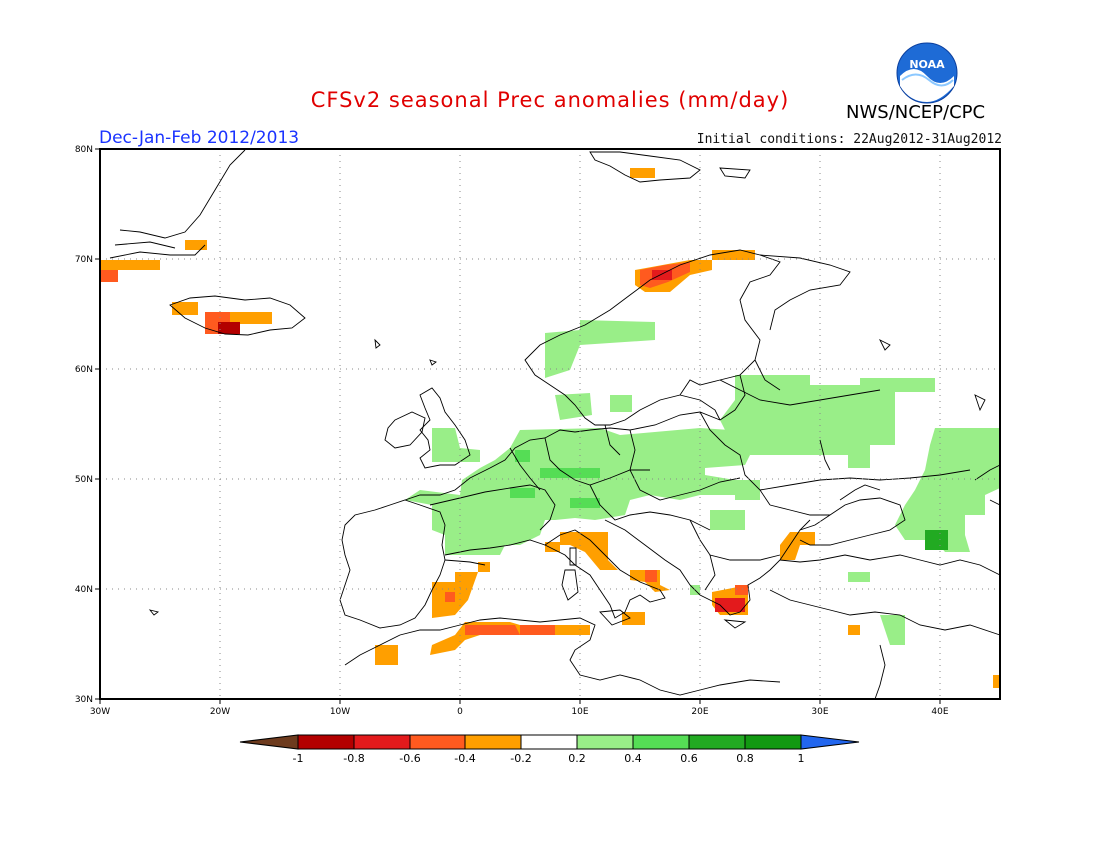  What do you see at coordinates (199, 138) in the screenshot?
I see `season-label: Dec-Jan-Feb 2012/2013` at bounding box center [199, 138].